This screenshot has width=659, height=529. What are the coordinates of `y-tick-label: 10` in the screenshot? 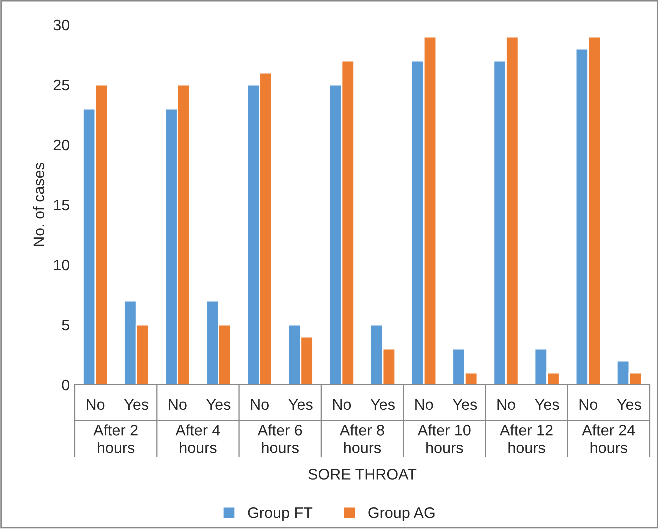 It's located at (62, 265).